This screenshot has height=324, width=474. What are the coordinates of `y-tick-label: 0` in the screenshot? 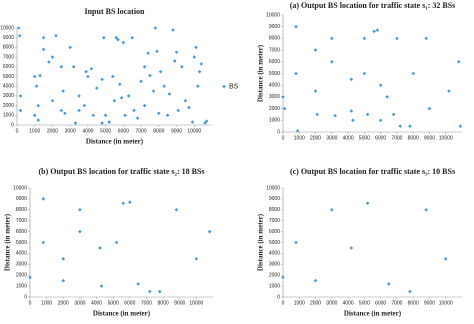 It's located at (25, 297).